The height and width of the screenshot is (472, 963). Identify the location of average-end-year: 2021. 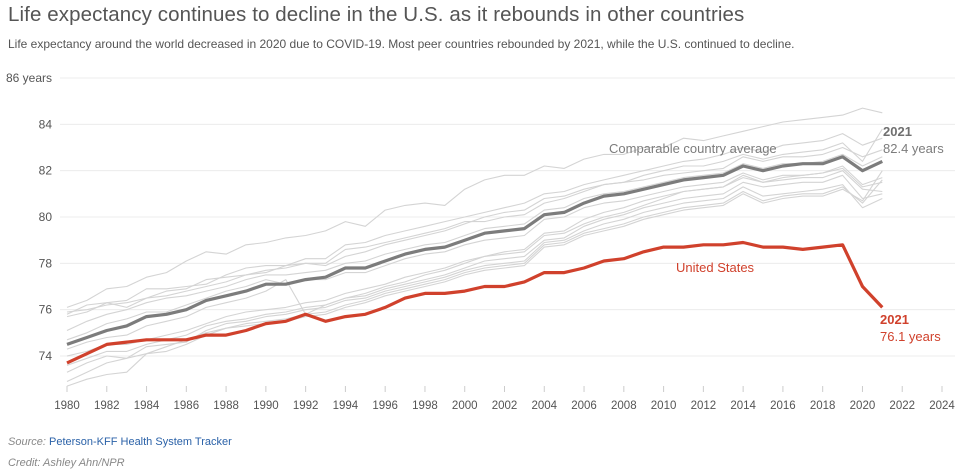
(897, 131).